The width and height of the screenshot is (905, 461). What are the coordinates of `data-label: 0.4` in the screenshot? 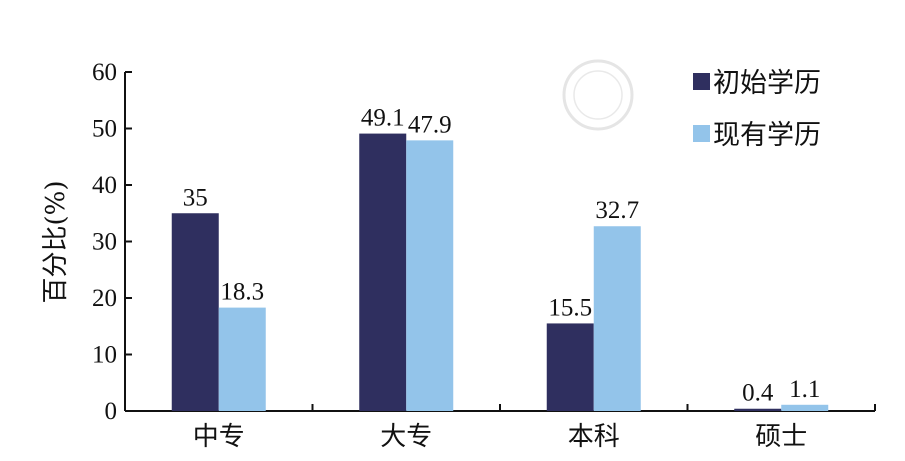 It's located at (758, 393).